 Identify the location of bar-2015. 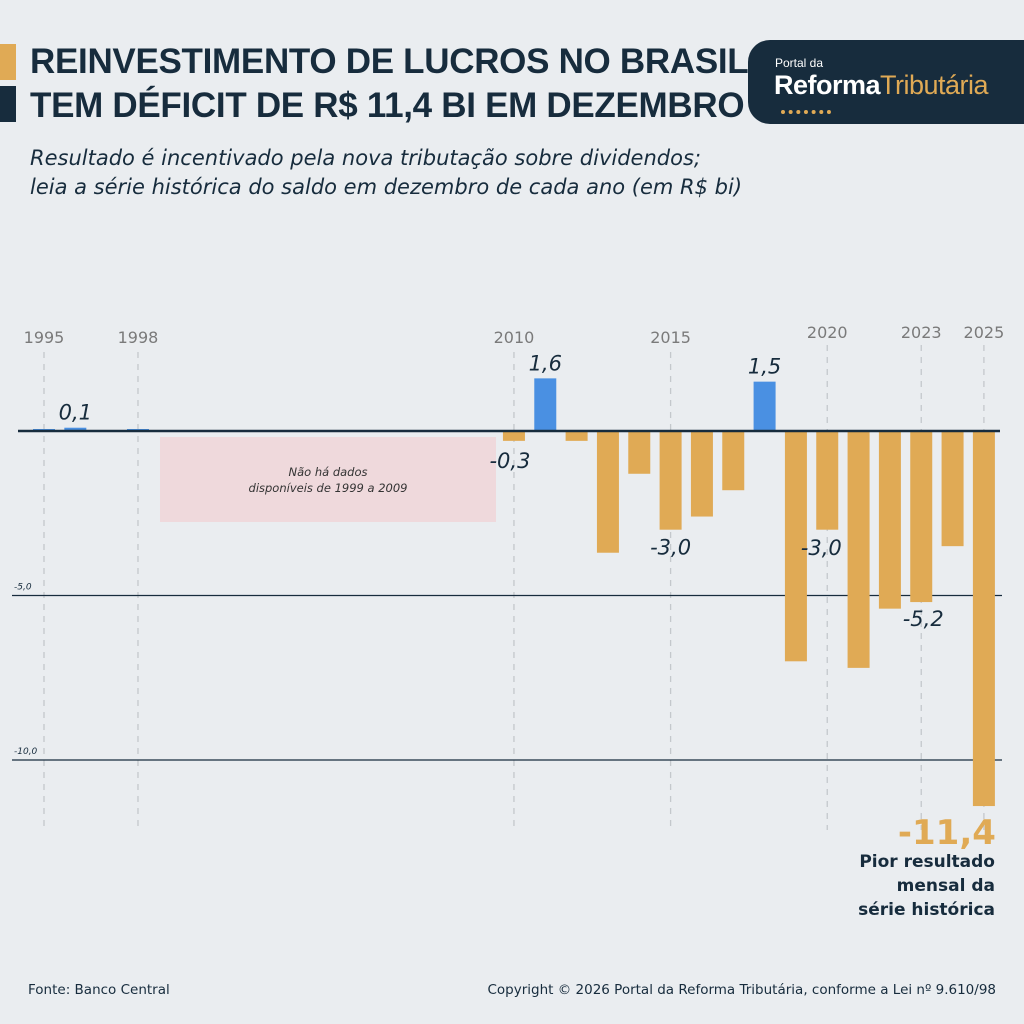
(670, 480).